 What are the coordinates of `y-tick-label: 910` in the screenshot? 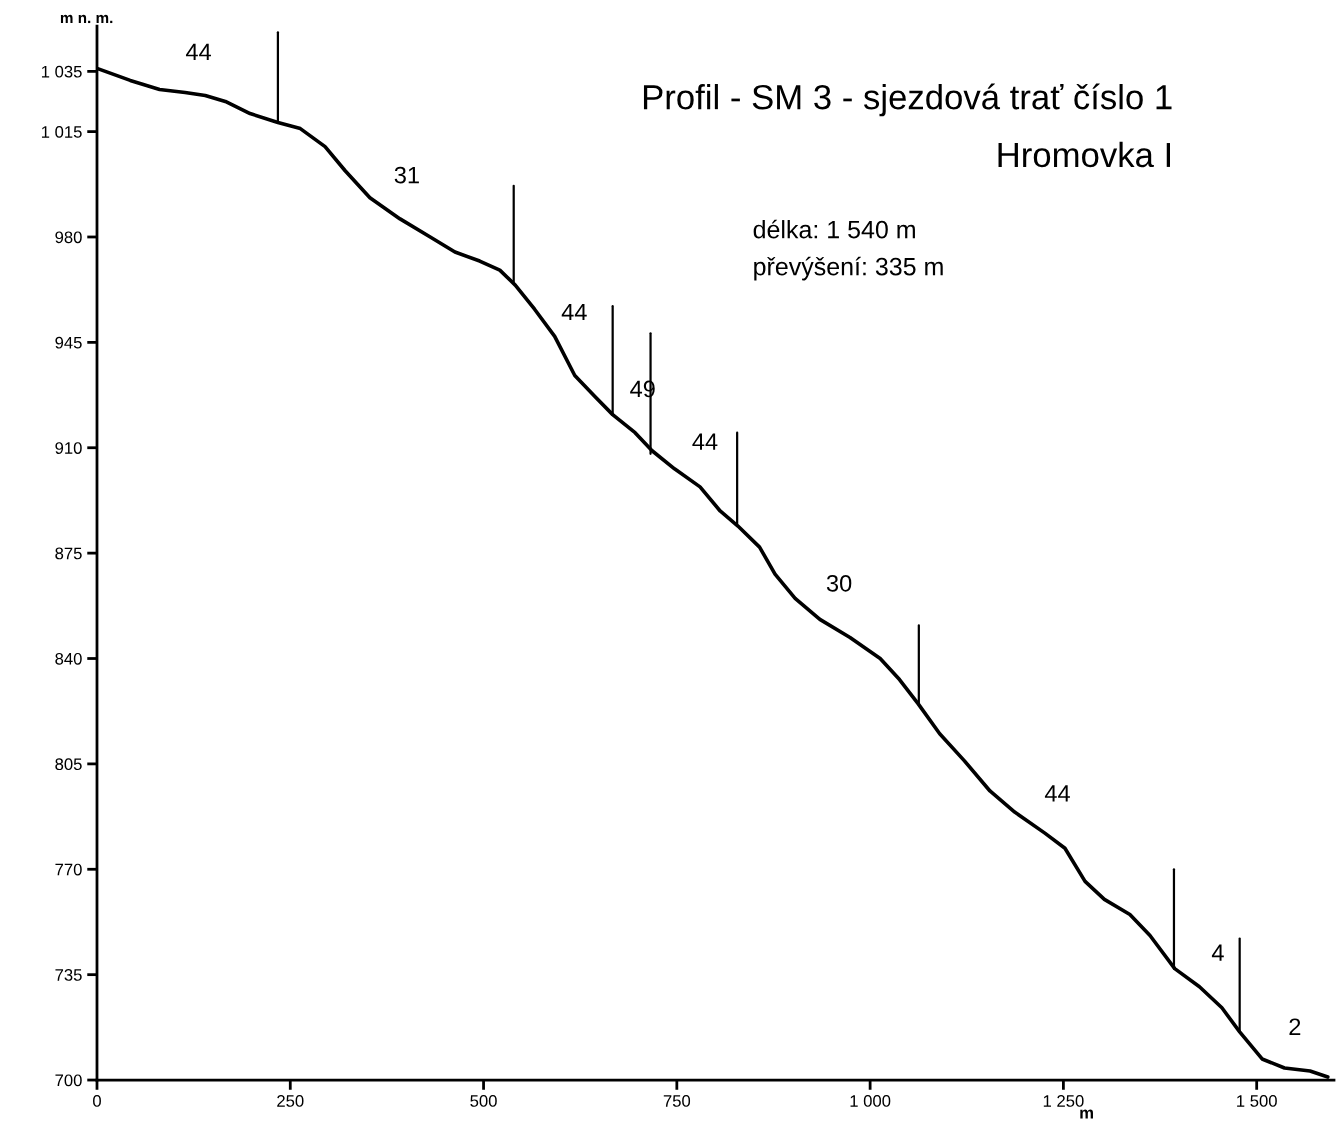 It's located at (68, 448).